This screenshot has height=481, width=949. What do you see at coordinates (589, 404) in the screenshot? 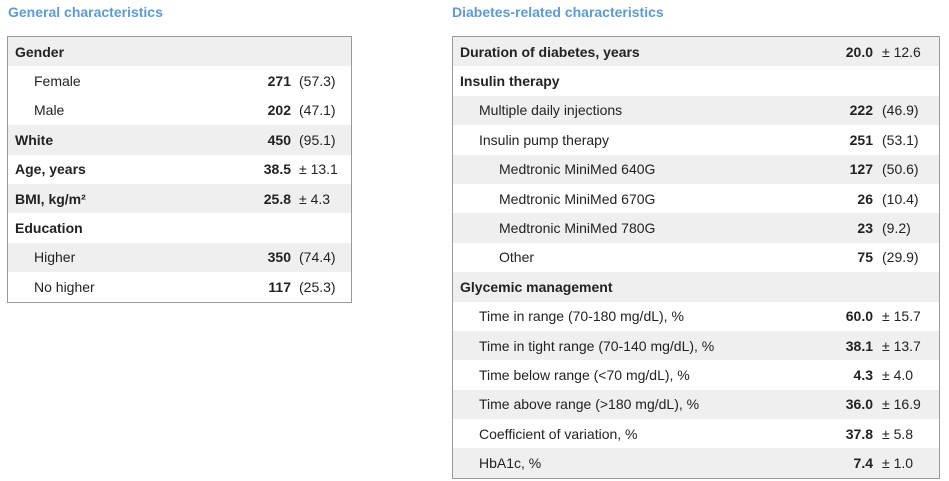
I see `row-label: Time above range (>180 mg/dL), %` at bounding box center [589, 404].